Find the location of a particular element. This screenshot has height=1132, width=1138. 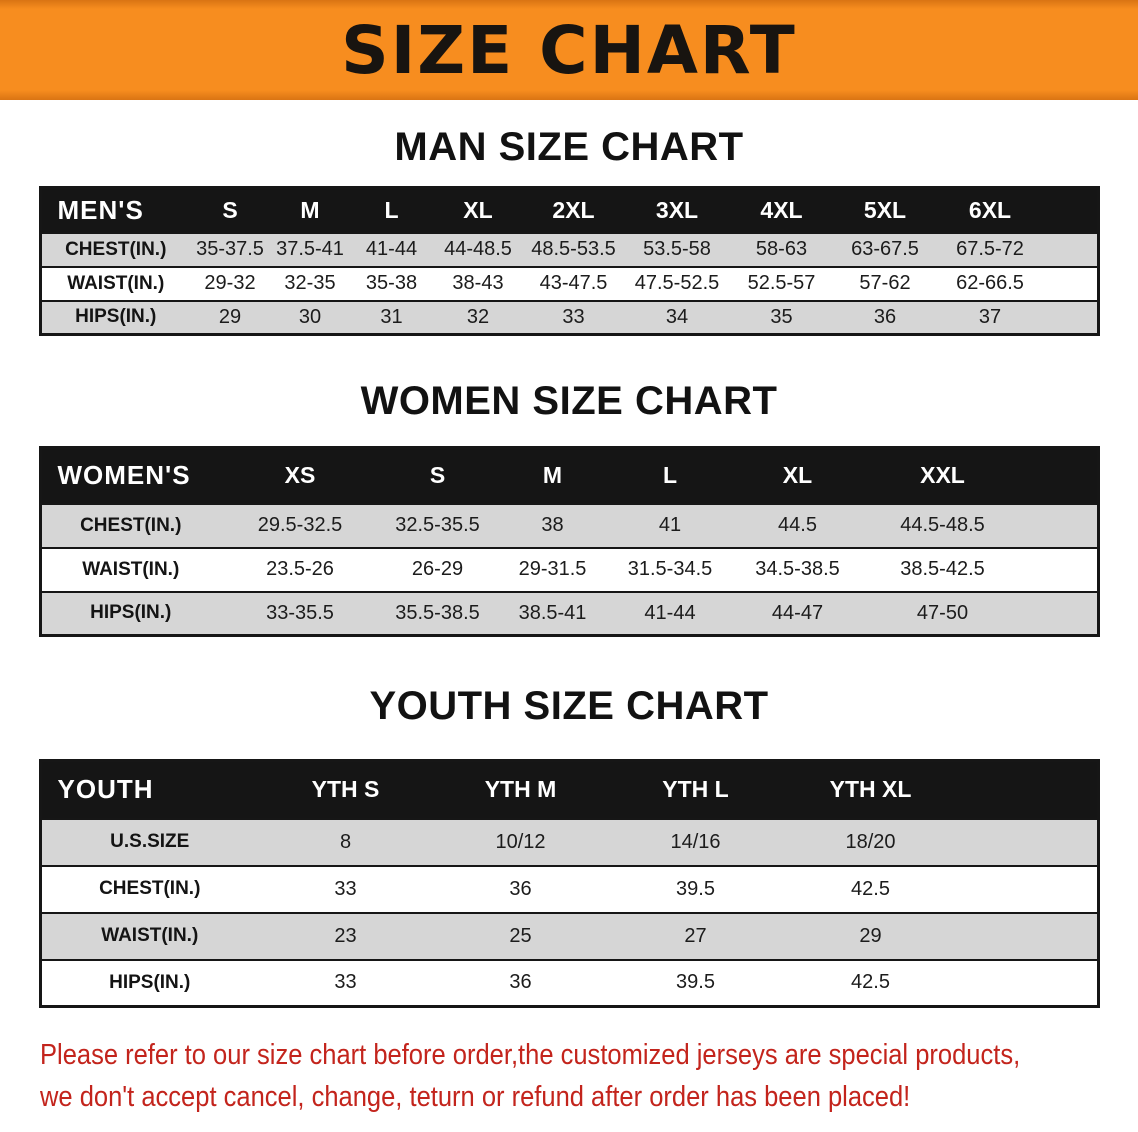

table-header-row: MEN'S S M L XL 2XL 3XL 4XL 5XL 6XL is located at coordinates (569, 210).